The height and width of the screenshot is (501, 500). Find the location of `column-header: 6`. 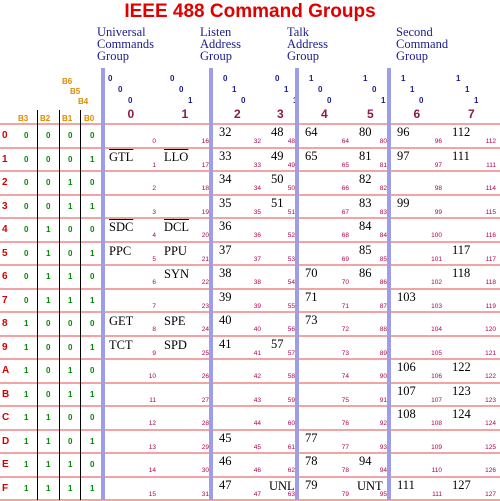

column-header: 6 is located at coordinates (417, 114).